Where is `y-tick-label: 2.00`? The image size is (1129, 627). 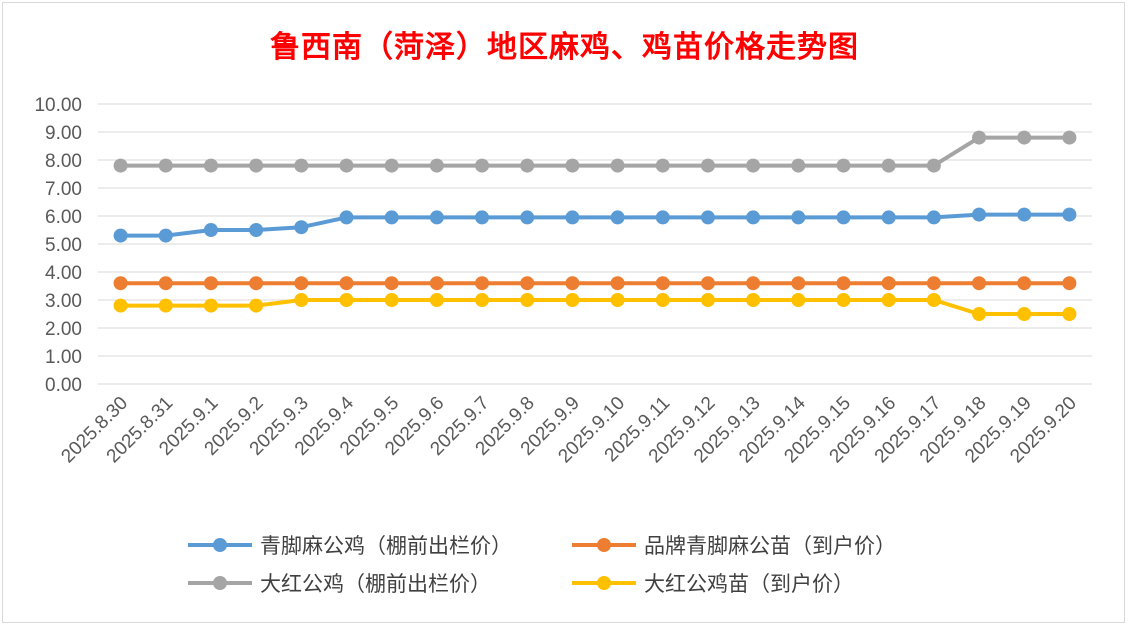
y-tick-label: 2.00 is located at coordinates (63, 329).